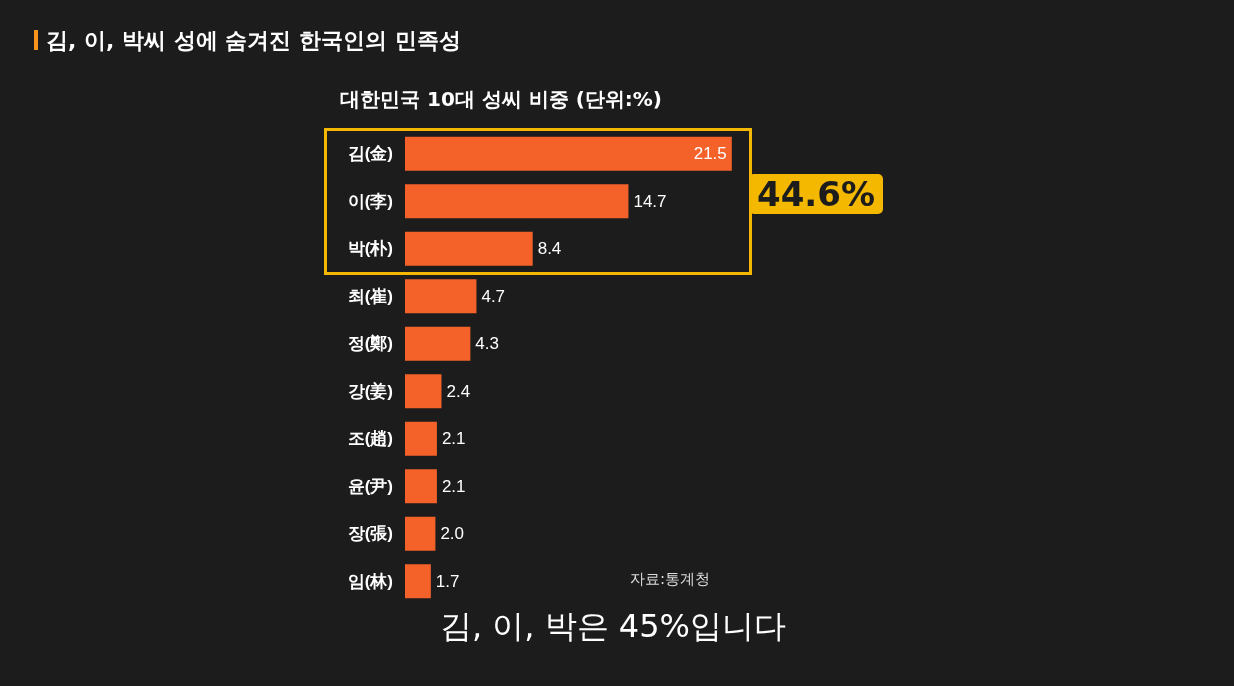 This screenshot has height=686, width=1234. What do you see at coordinates (650, 201) in the screenshot?
I see `data-label: 14.7` at bounding box center [650, 201].